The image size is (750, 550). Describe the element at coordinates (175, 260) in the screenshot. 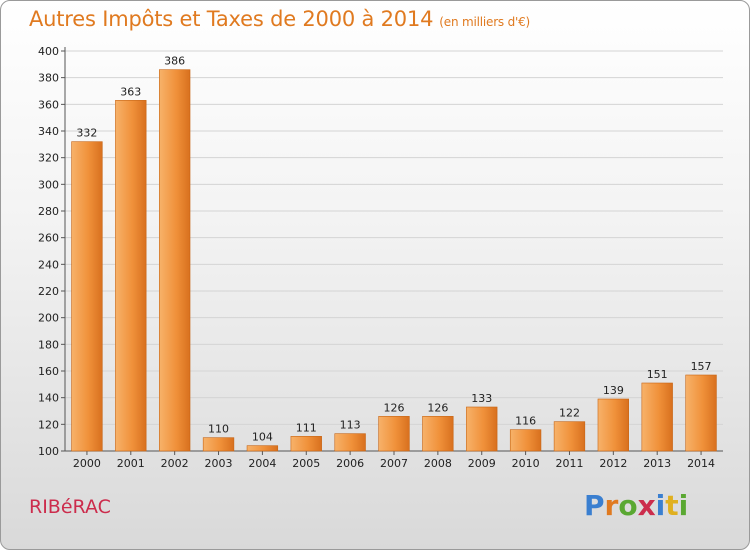

I see `bar-2002` at that location.